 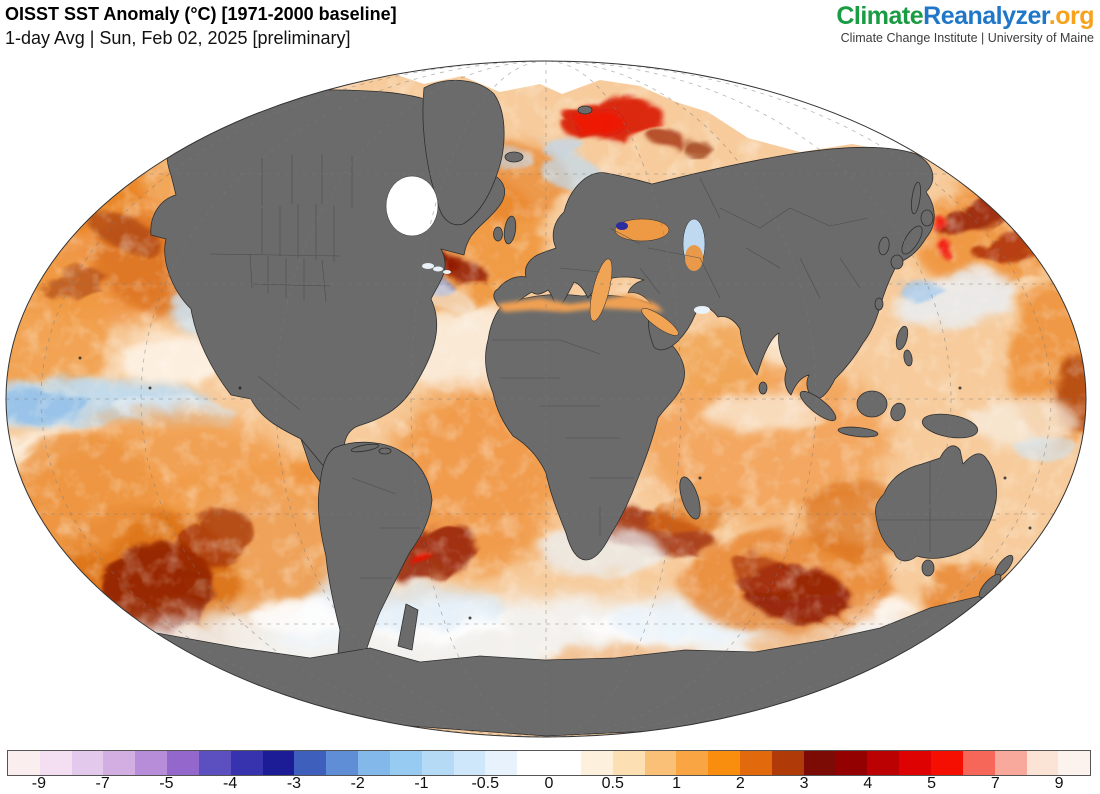 What do you see at coordinates (357, 783) in the screenshot?
I see `colorbar-tick-label: -2` at bounding box center [357, 783].